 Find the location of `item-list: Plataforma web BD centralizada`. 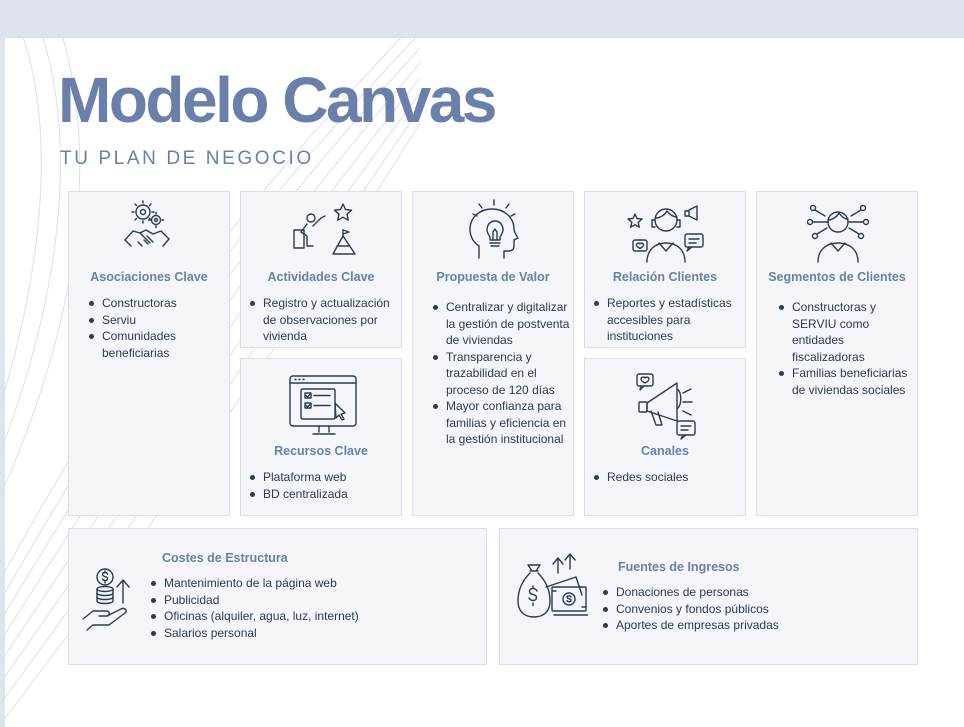

item-list: Plataforma web BD centralizada is located at coordinates (324, 485).